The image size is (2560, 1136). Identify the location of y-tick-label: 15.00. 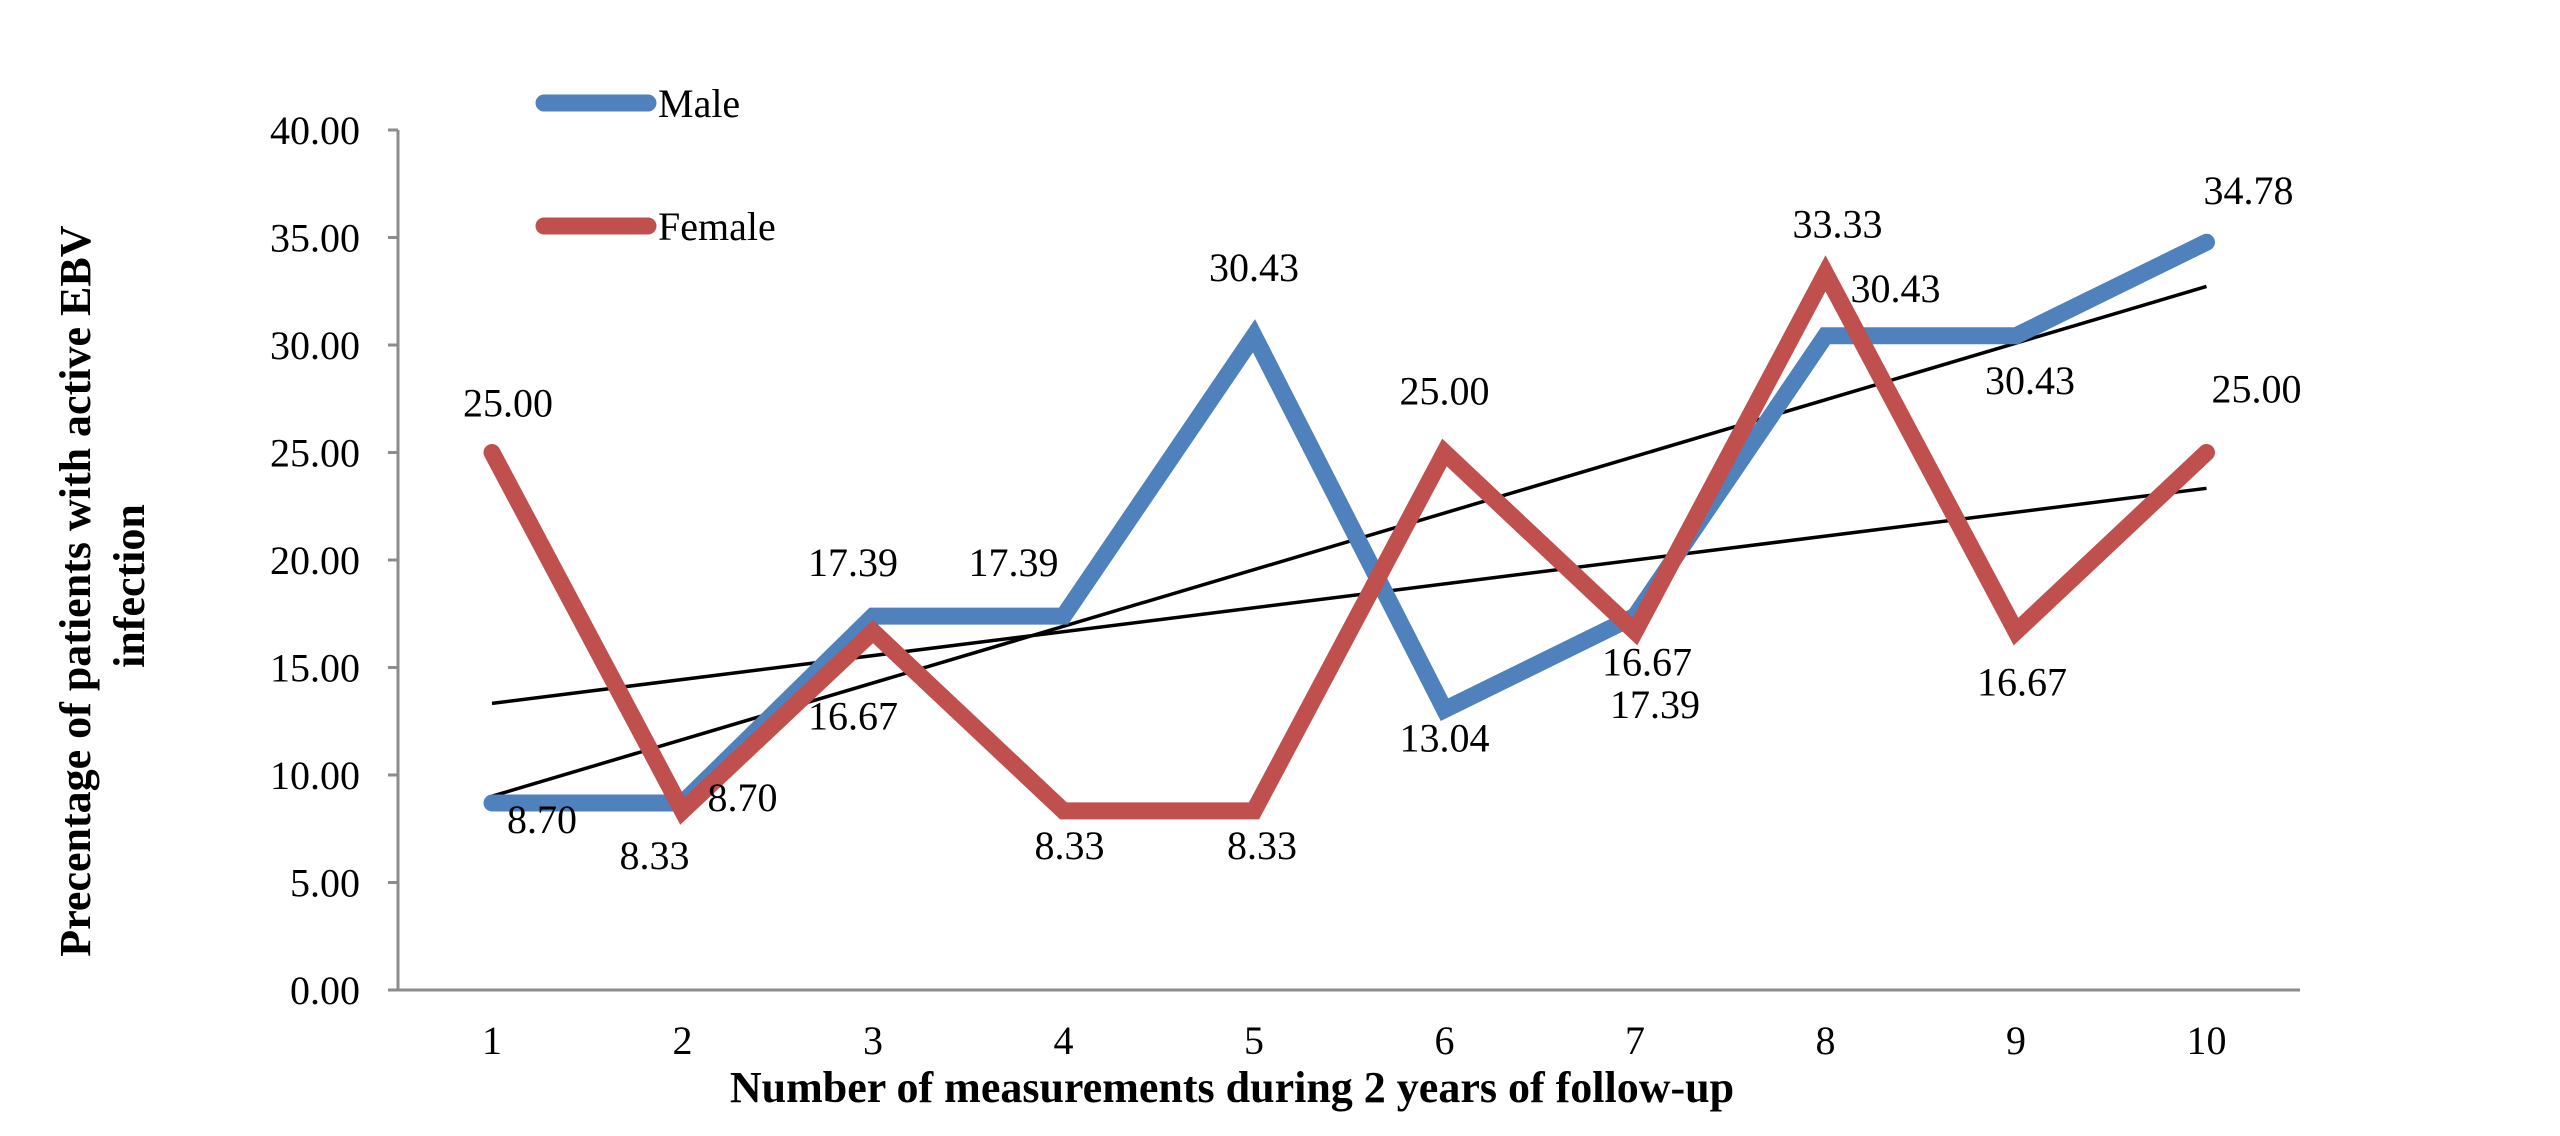
(315, 668).